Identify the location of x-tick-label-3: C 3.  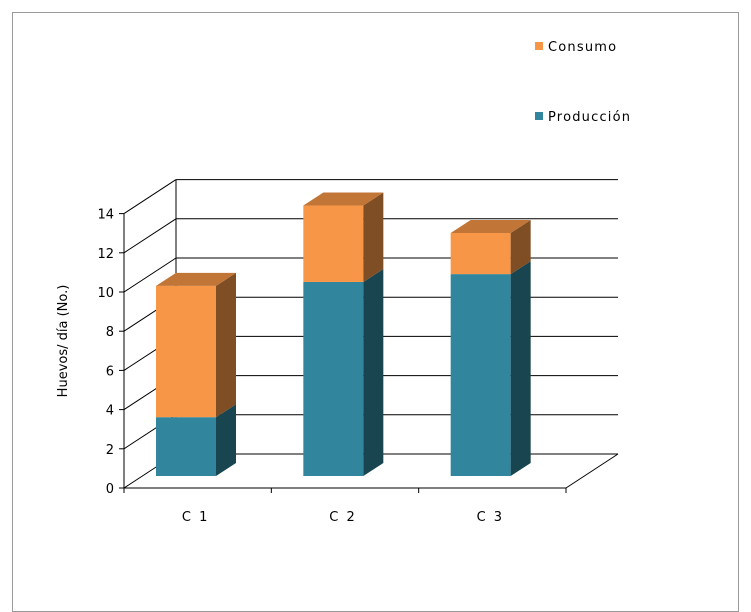
(490, 517).